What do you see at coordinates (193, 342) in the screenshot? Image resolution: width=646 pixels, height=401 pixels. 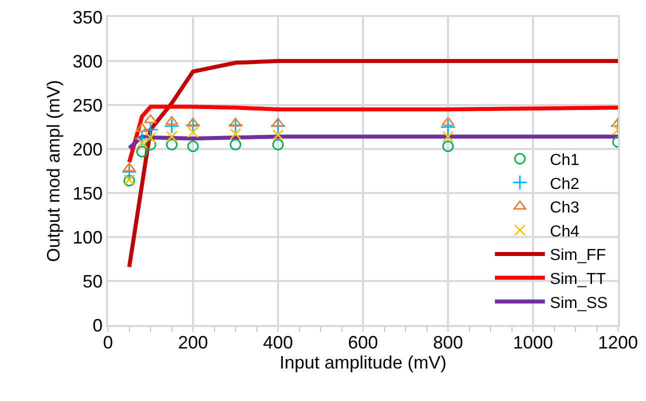 I see `x-tick-label: 200` at bounding box center [193, 342].